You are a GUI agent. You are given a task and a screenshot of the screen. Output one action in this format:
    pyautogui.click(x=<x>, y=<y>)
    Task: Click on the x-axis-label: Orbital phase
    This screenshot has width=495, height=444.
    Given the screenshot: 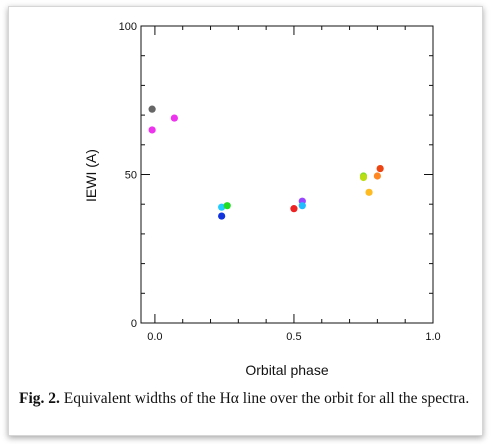 What is the action you would take?
    pyautogui.click(x=286, y=370)
    